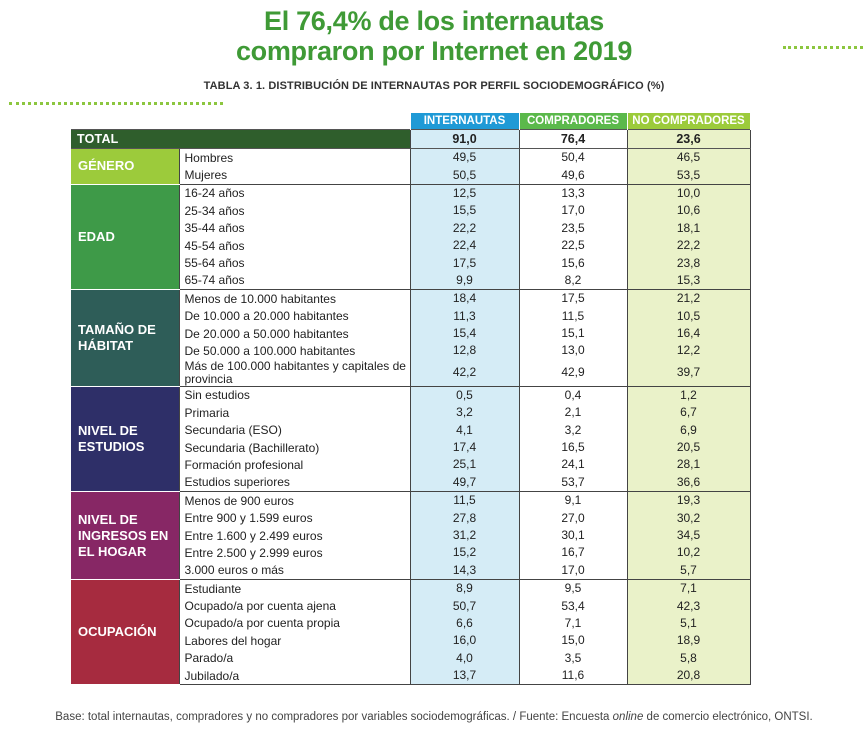  What do you see at coordinates (573, 316) in the screenshot?
I see `value-compradores: 11,5` at bounding box center [573, 316].